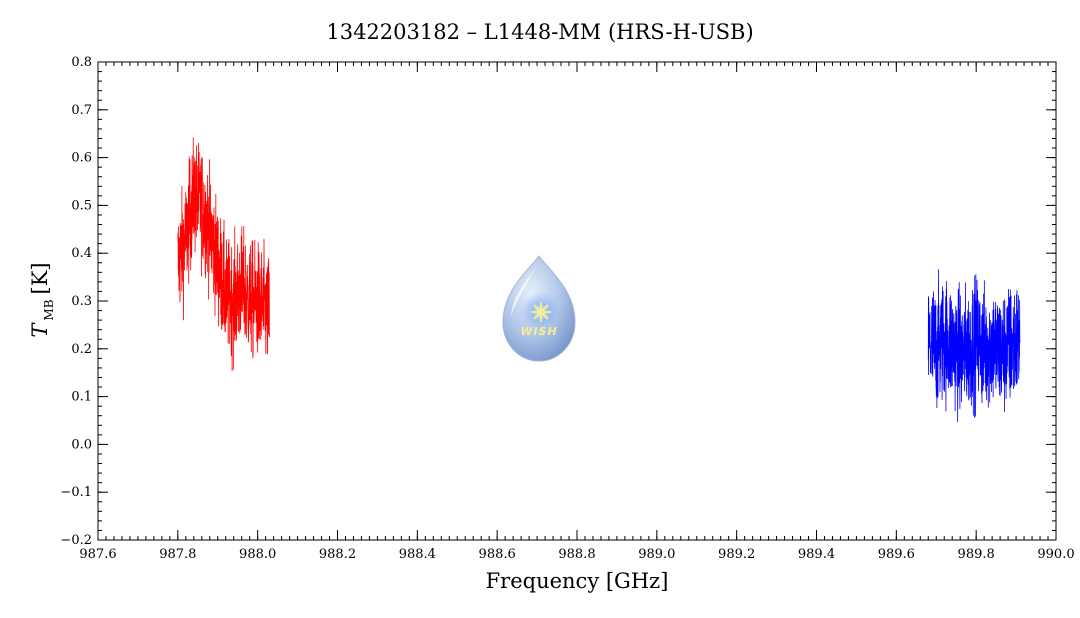 Image resolution: width=1080 pixels, height=618 pixels. I want to click on y-tick-label: 0.6, so click(81, 158).